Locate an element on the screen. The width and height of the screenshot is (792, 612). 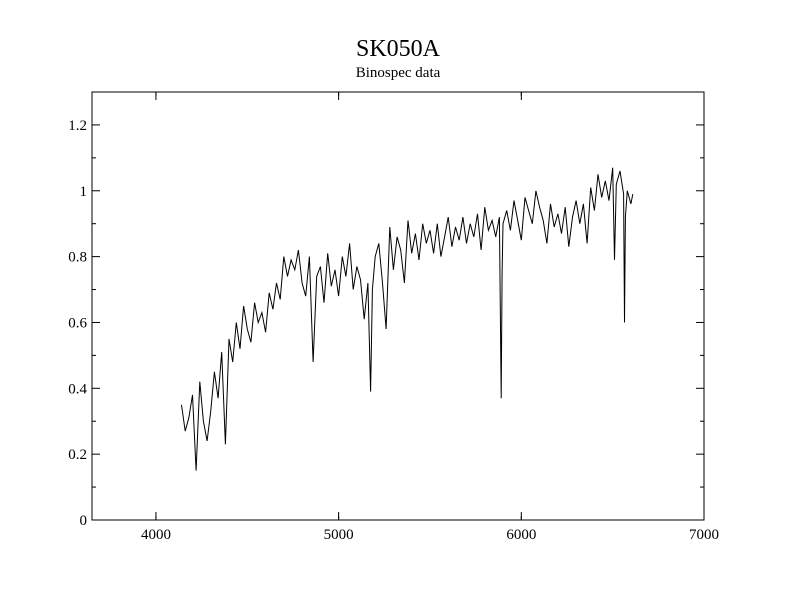
x-tick-label: 4000 is located at coordinates (156, 535).